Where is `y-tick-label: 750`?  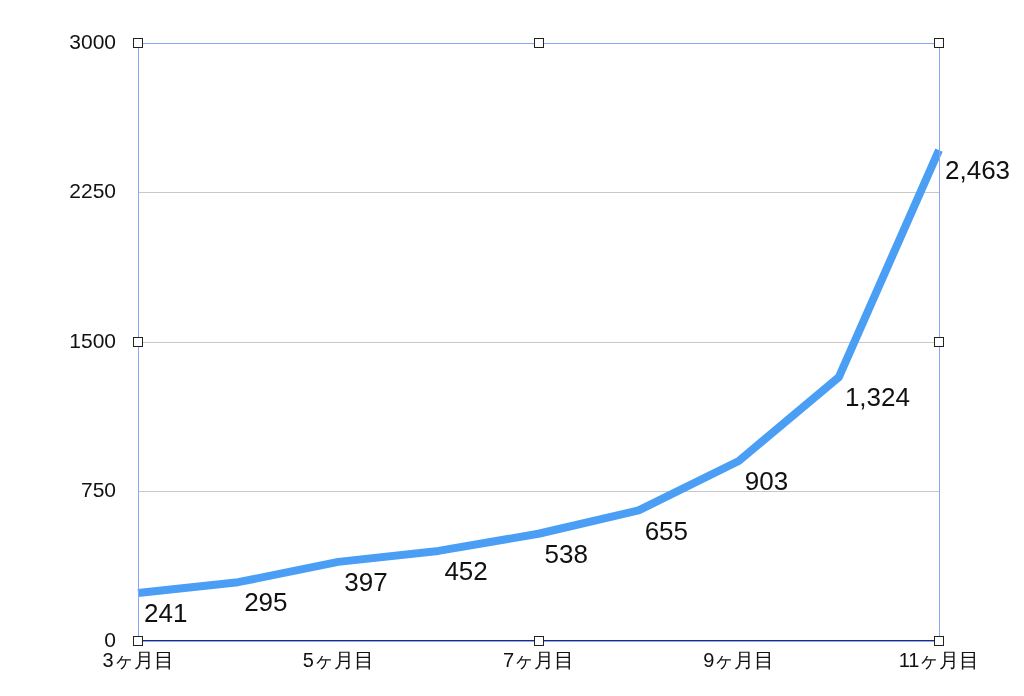
y-tick-label: 750 is located at coordinates (98, 490).